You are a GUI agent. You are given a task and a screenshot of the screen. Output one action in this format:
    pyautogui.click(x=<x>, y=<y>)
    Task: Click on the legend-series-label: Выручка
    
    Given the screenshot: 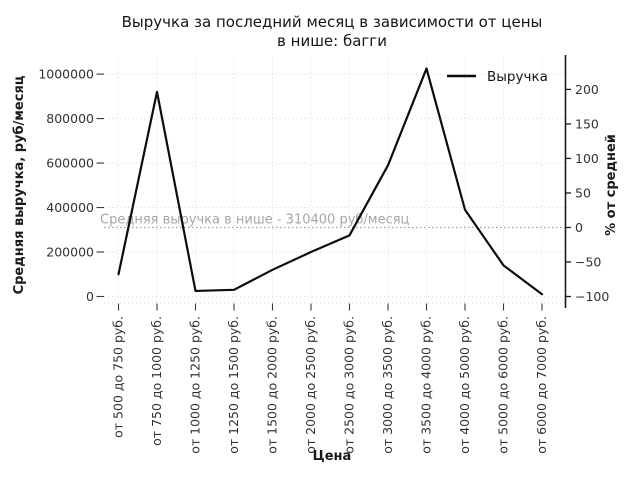 What is the action you would take?
    pyautogui.click(x=517, y=77)
    